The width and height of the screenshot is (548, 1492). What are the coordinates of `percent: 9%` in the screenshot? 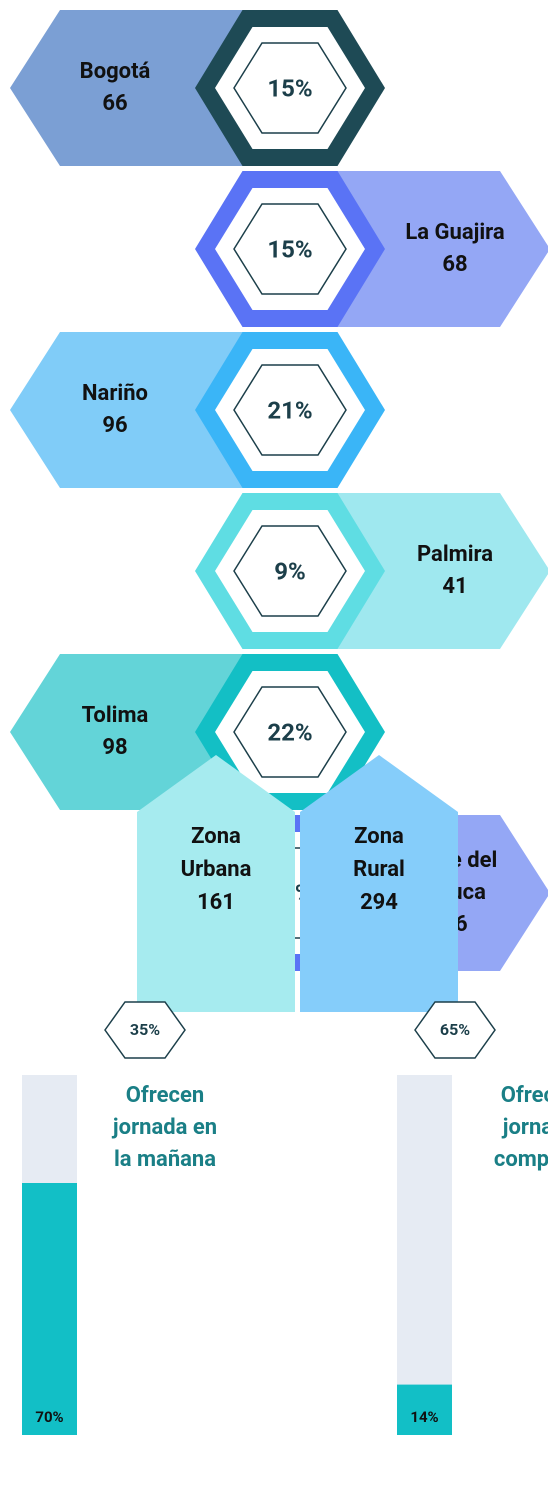 It's located at (290, 571).